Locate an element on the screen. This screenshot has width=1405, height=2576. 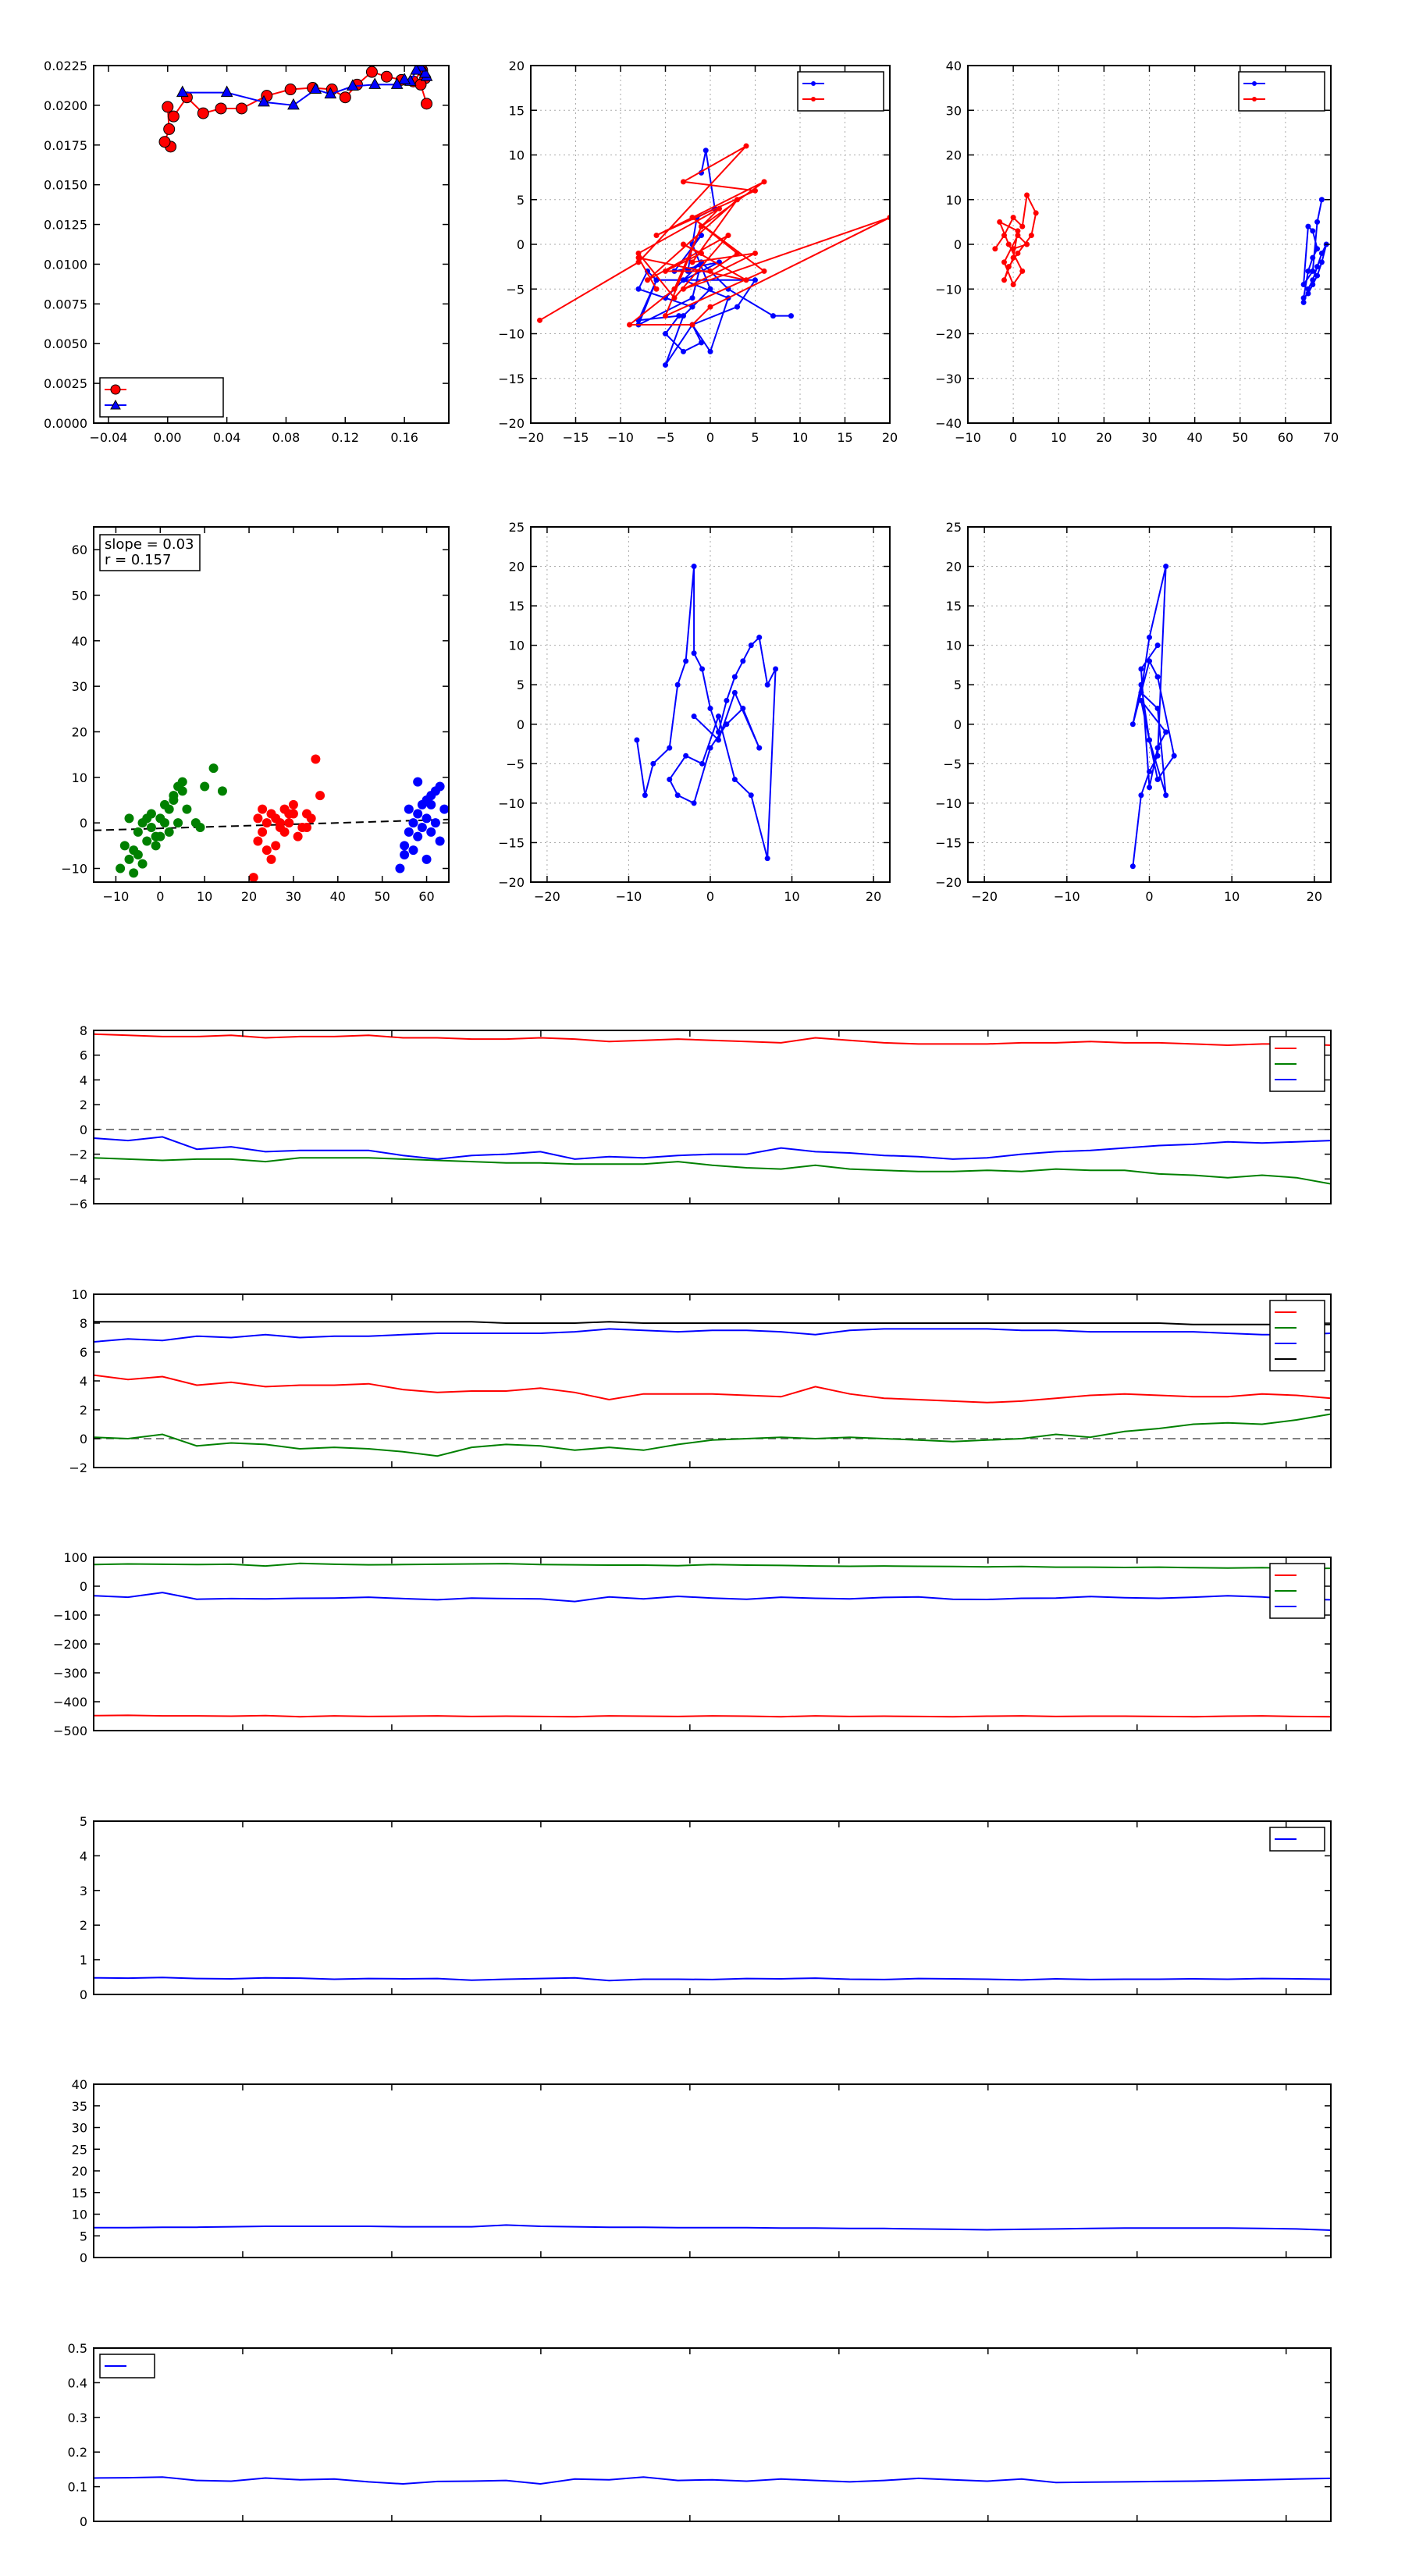
y-tick-label: −300 is located at coordinates (70, 1674).